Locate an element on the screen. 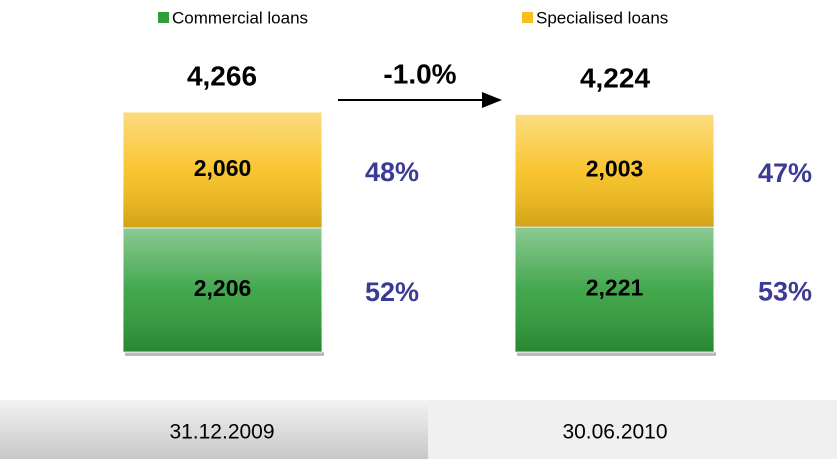 This screenshot has height=459, width=837. share-label: 53% is located at coordinates (785, 292).